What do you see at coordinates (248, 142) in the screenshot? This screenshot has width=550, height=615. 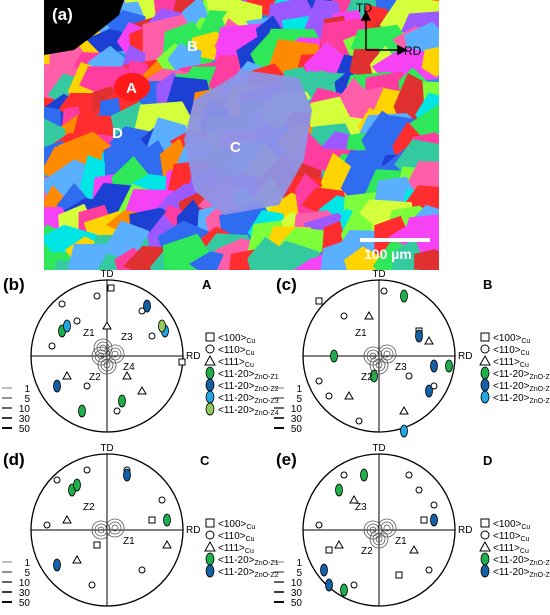 I see `grain-c-region` at bounding box center [248, 142].